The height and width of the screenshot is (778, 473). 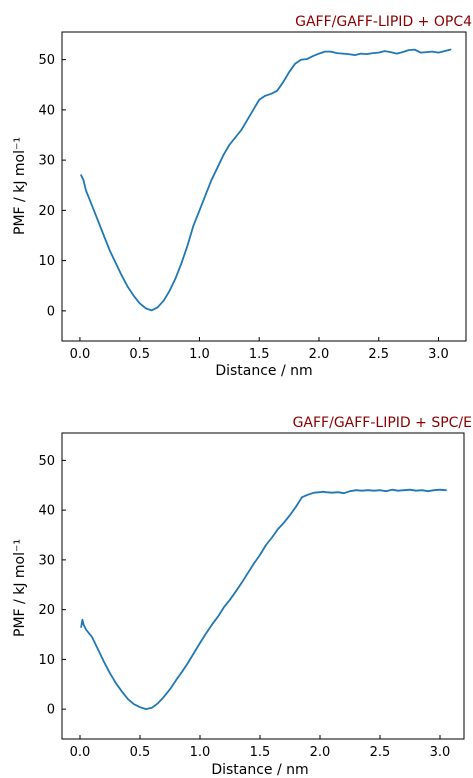 I want to click on panel-top-y-tick-label: 0, so click(x=51, y=311).